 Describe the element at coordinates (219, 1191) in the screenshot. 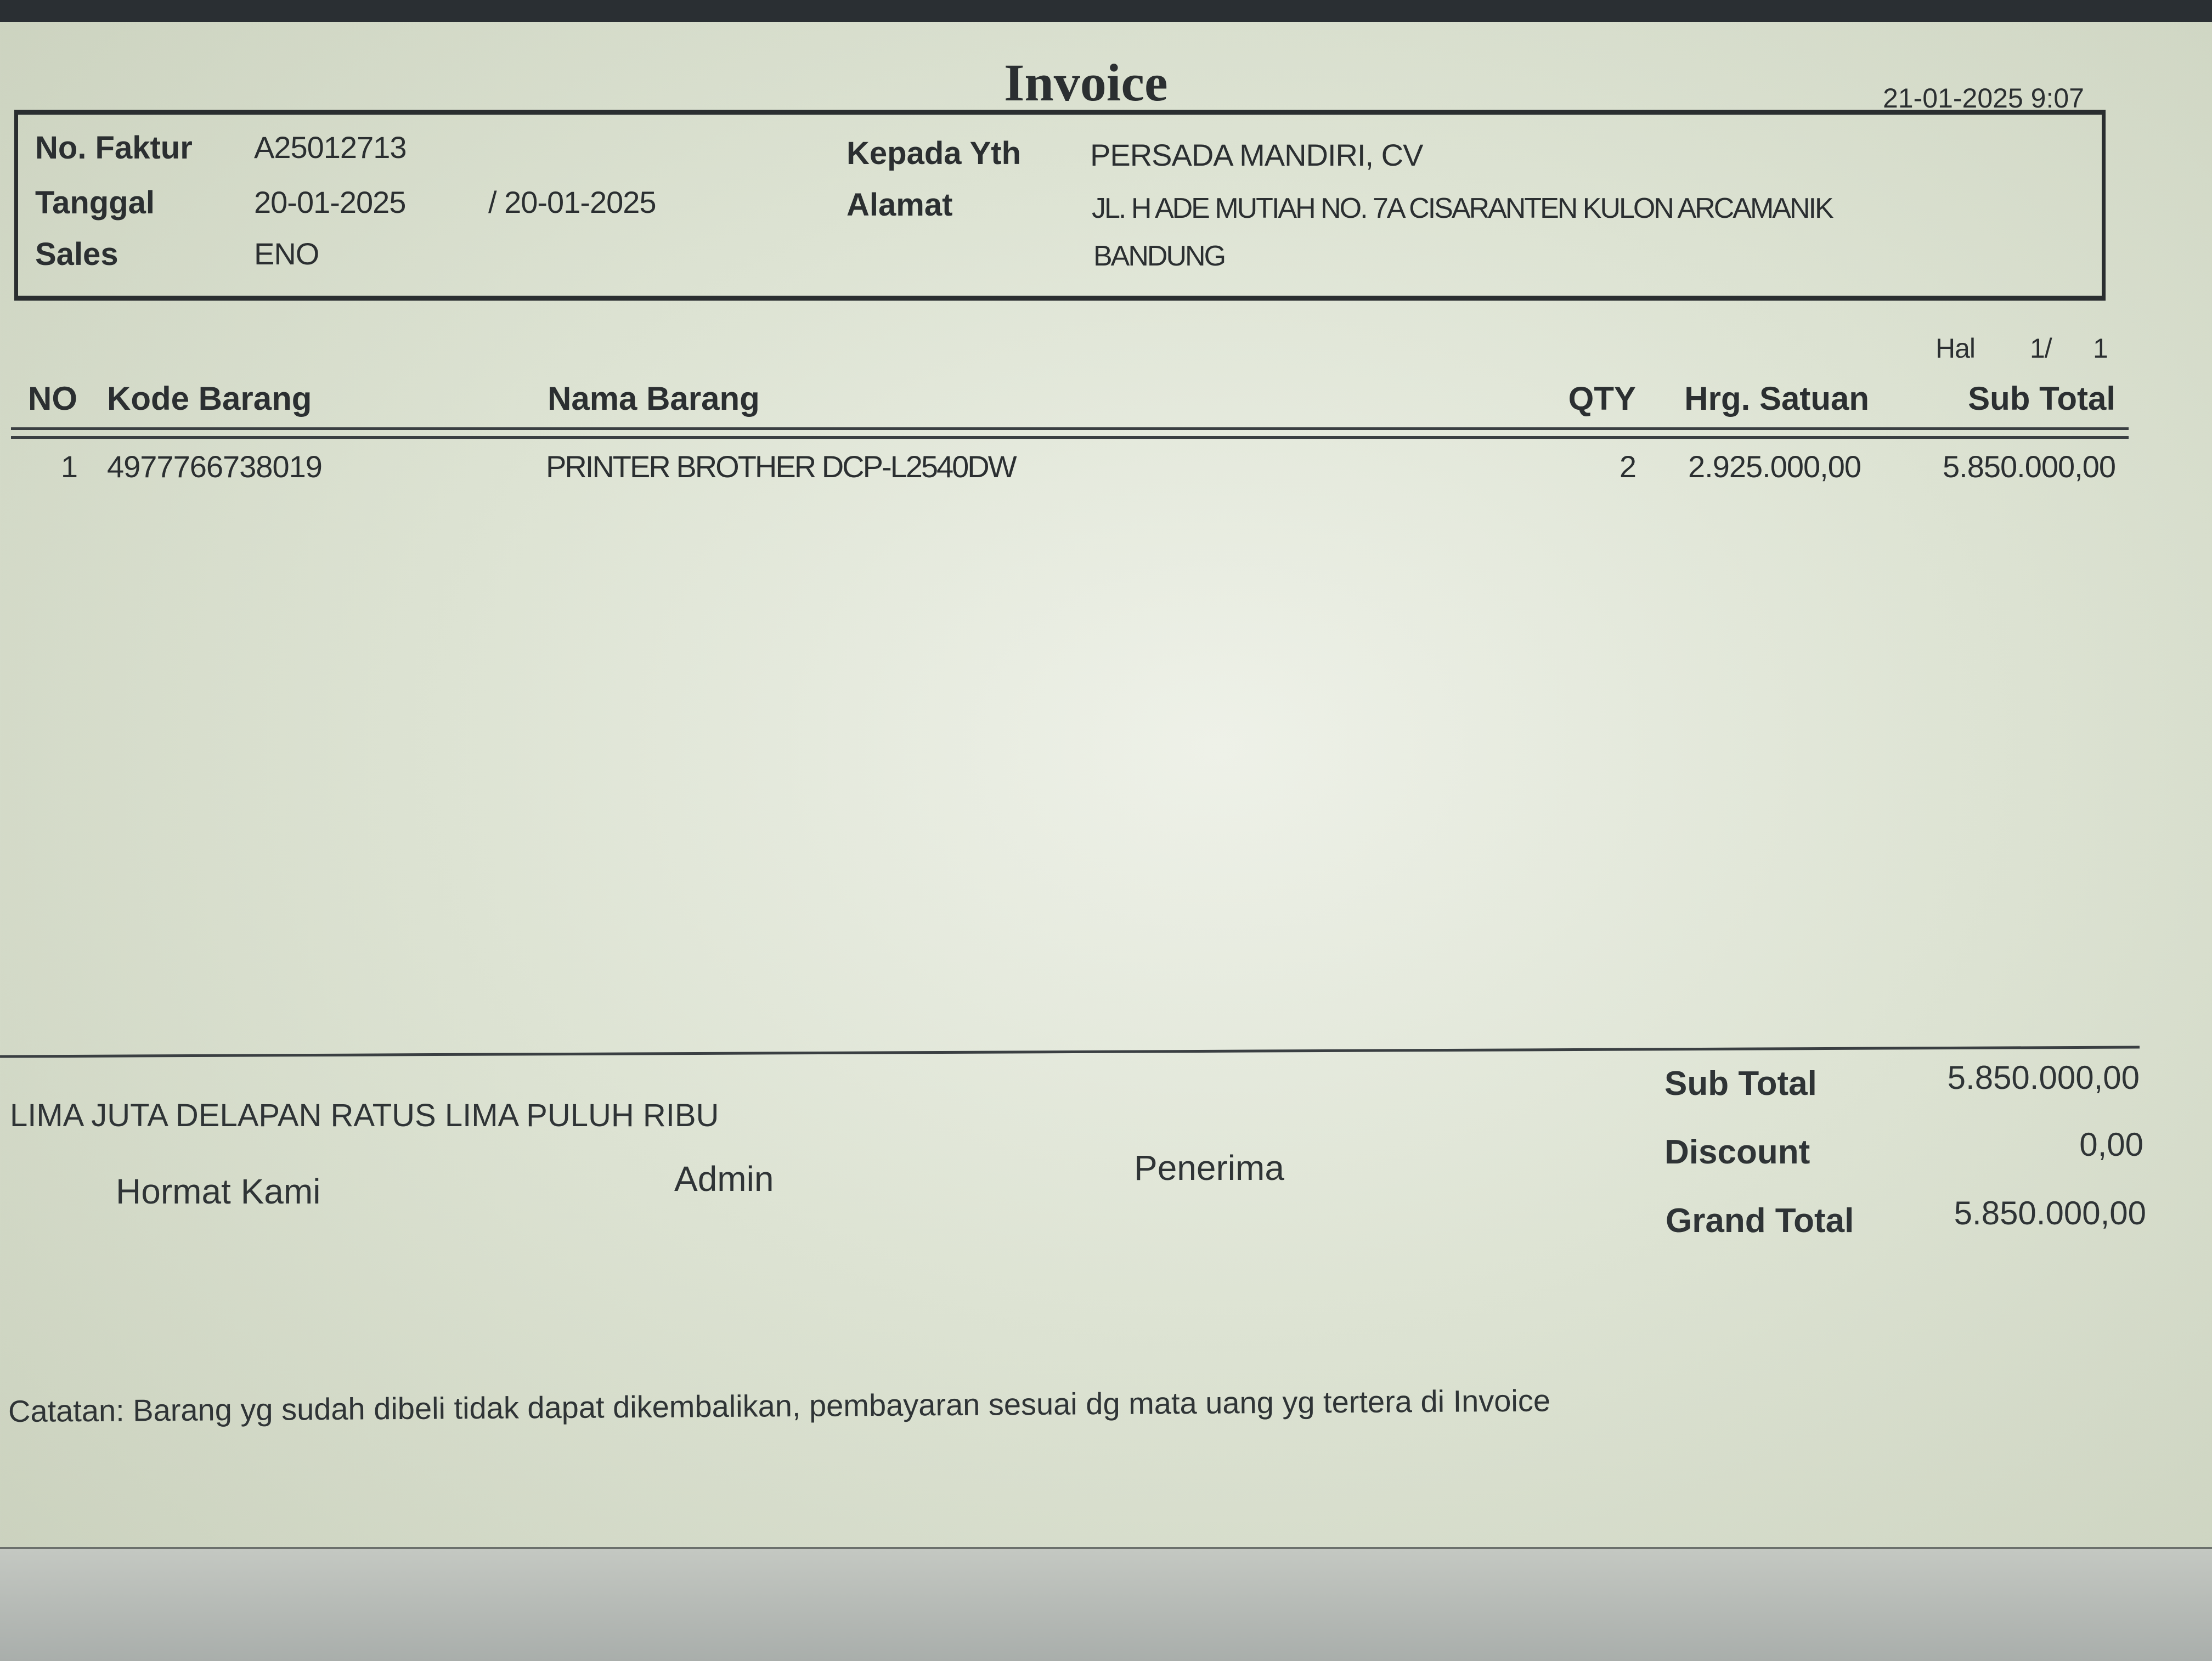

I see `hormat-kami-label: Hormat Kami` at that location.